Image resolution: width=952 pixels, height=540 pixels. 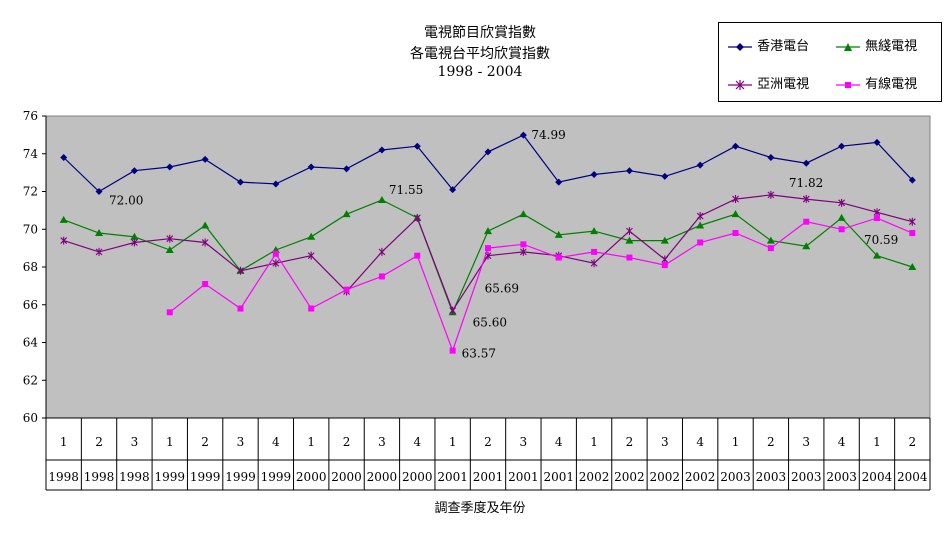 What do you see at coordinates (806, 183) in the screenshot?
I see `data-label: 71.82` at bounding box center [806, 183].